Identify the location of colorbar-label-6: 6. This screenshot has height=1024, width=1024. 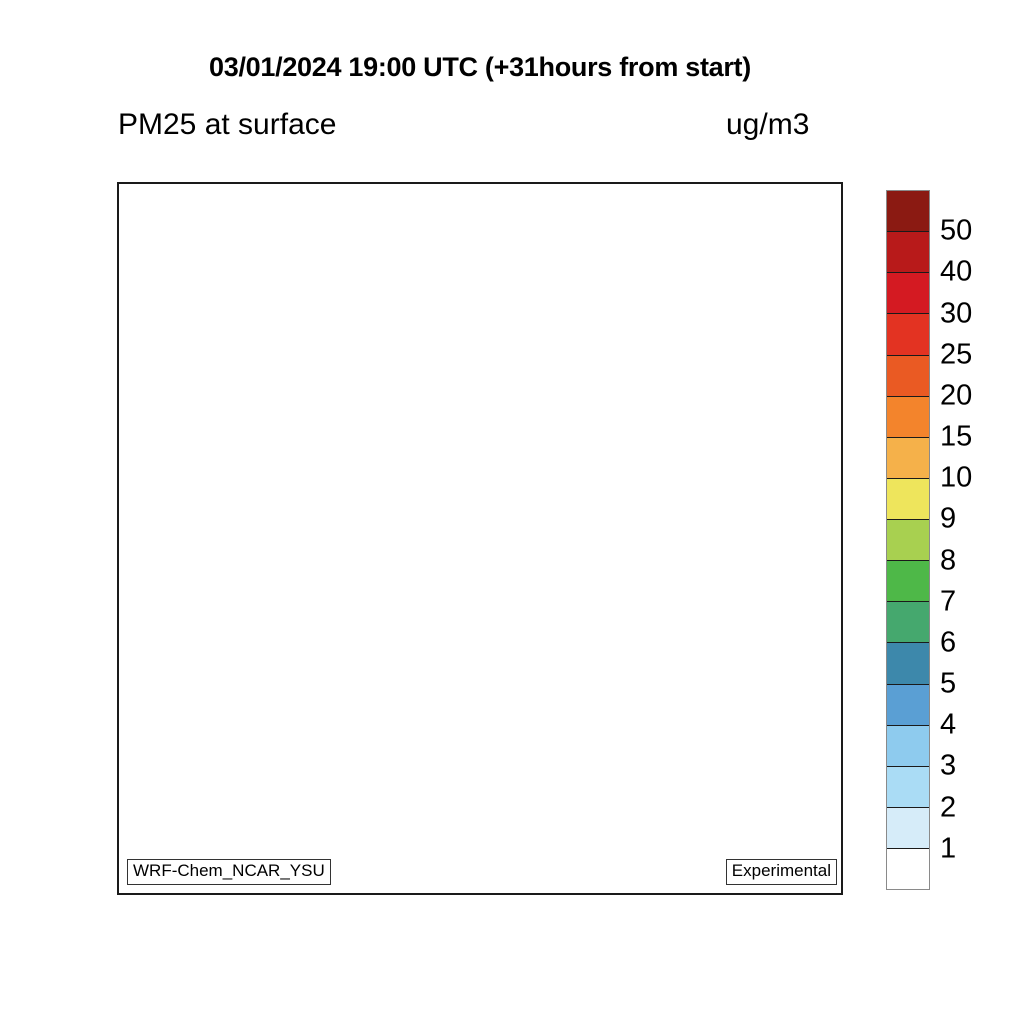
(948, 642).